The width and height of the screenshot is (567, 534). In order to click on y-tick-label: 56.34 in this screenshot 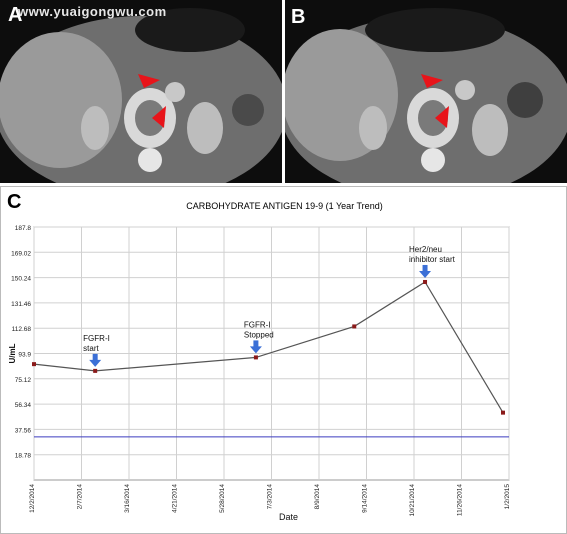, I will do `click(23, 405)`.